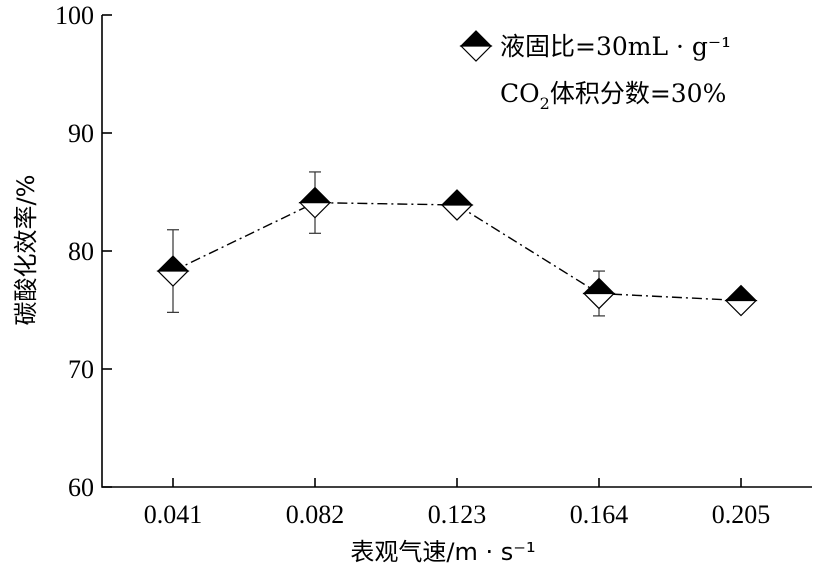  What do you see at coordinates (81, 251) in the screenshot?
I see `y-tick-label: 80` at bounding box center [81, 251].